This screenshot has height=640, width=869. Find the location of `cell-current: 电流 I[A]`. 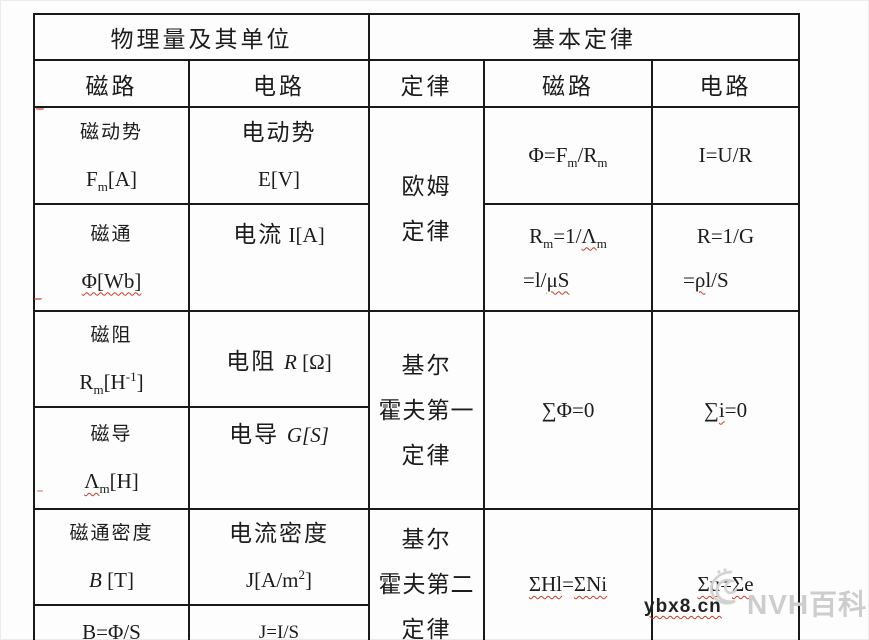

cell-current: 电流 I[A] is located at coordinates (279, 257).